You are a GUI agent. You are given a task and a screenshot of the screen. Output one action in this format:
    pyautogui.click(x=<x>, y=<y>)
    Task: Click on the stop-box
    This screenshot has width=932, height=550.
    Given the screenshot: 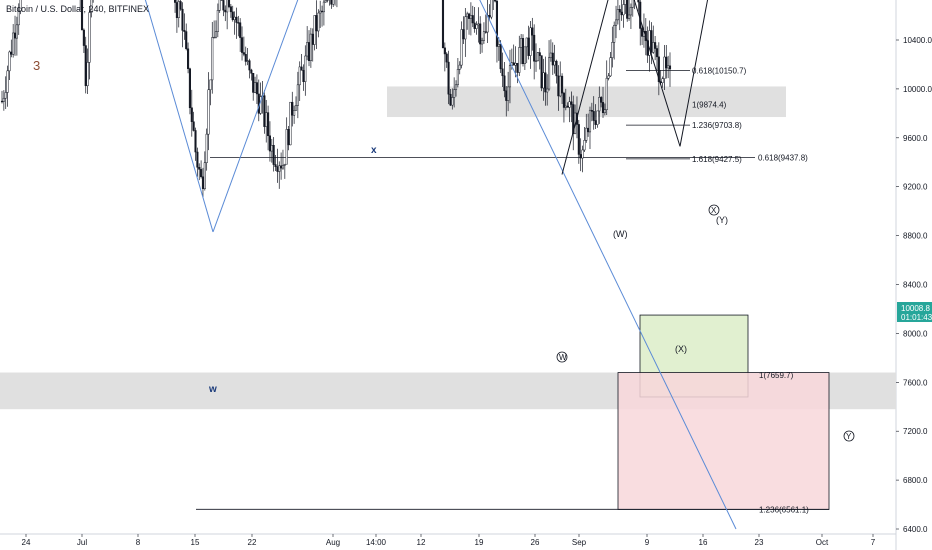 What is the action you would take?
    pyautogui.click(x=723, y=441)
    